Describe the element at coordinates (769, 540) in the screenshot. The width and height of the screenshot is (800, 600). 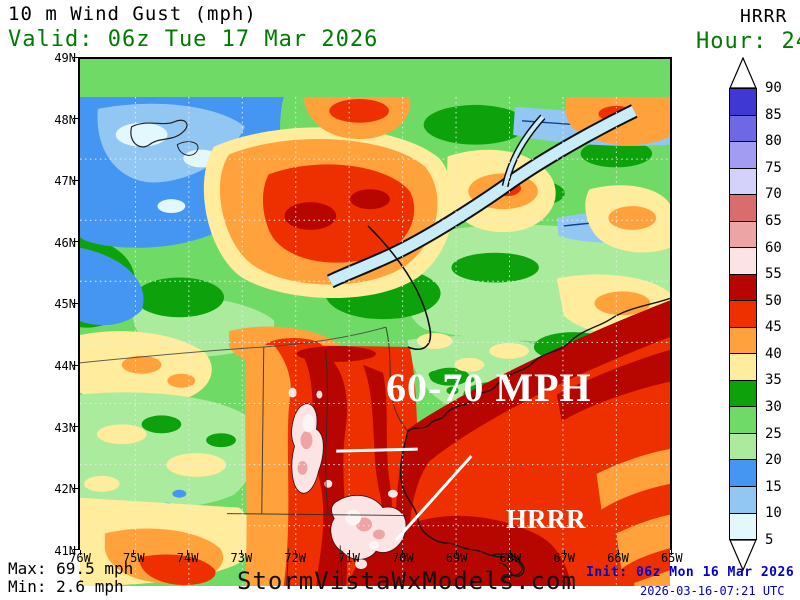
I see `colorbar-label: 5` at that location.